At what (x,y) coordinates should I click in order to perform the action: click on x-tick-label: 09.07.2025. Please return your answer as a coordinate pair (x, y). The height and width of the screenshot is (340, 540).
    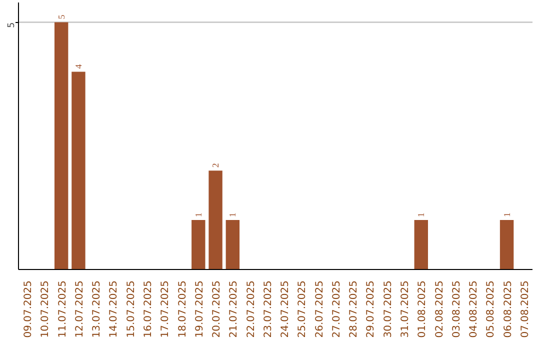
    Looking at the image, I should click on (28, 309).